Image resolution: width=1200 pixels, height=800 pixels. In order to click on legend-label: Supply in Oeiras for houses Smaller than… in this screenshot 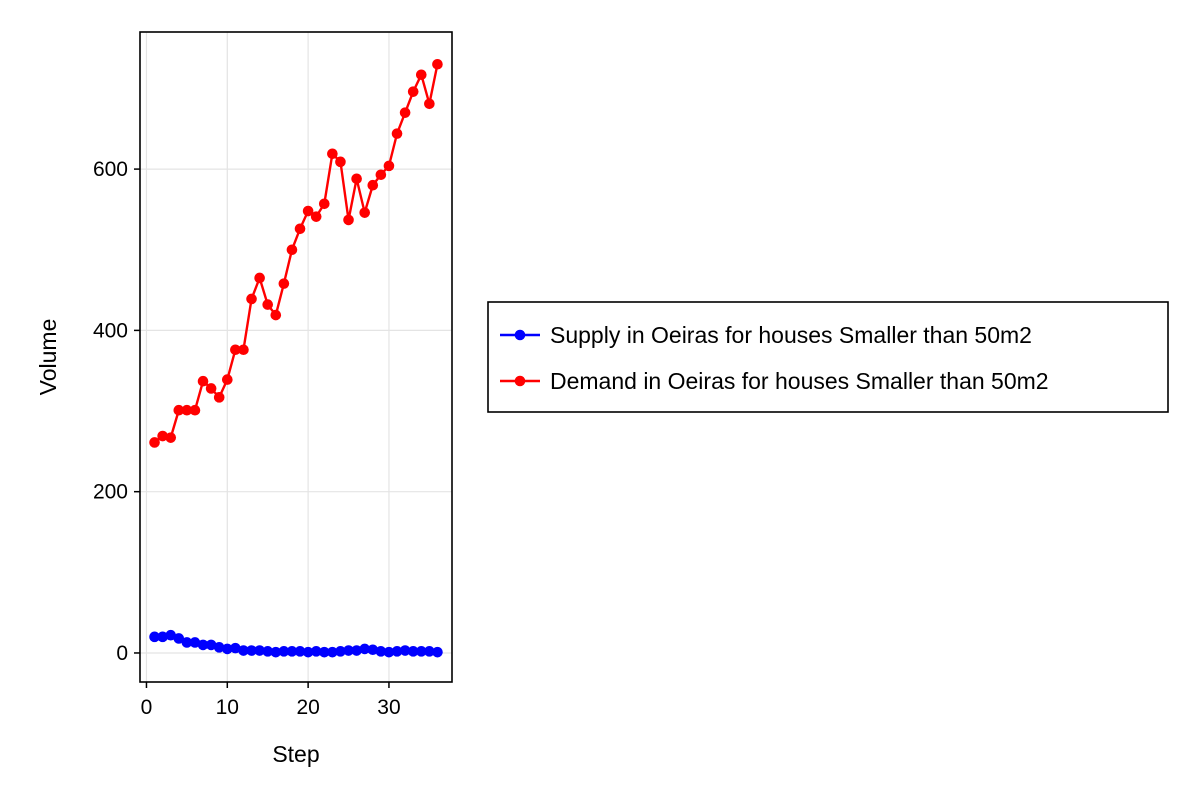, I will do `click(791, 335)`.